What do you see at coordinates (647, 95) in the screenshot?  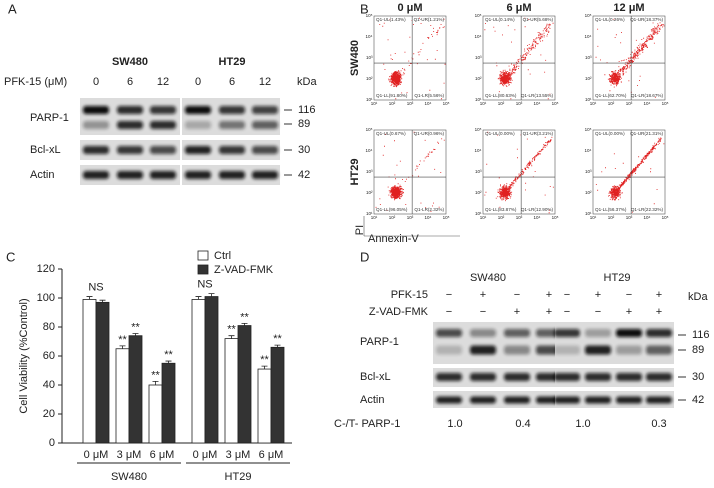 I see `quadrant-label: Q1-LR(18.67%)` at bounding box center [647, 95].